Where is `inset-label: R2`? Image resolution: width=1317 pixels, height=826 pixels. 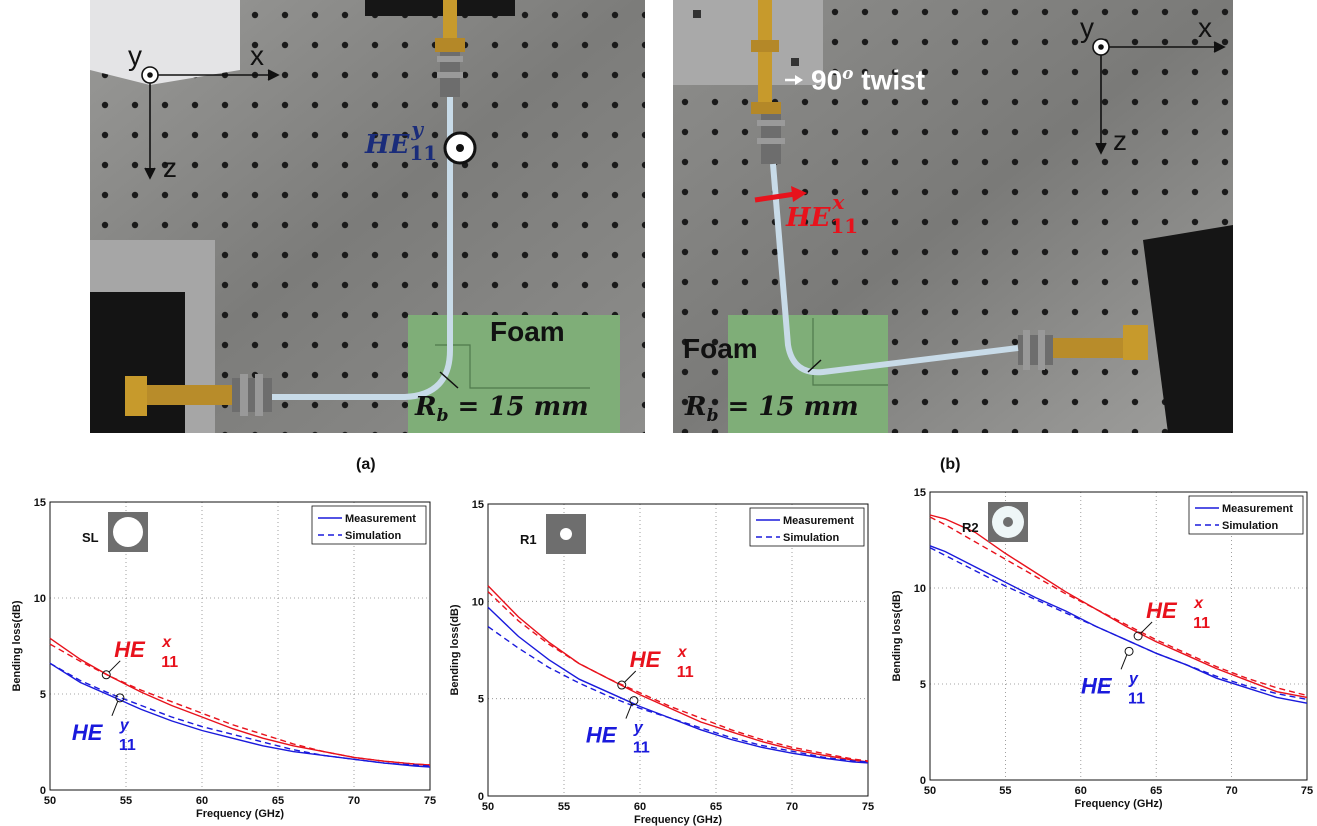 inset-label: R2 is located at coordinates (970, 527).